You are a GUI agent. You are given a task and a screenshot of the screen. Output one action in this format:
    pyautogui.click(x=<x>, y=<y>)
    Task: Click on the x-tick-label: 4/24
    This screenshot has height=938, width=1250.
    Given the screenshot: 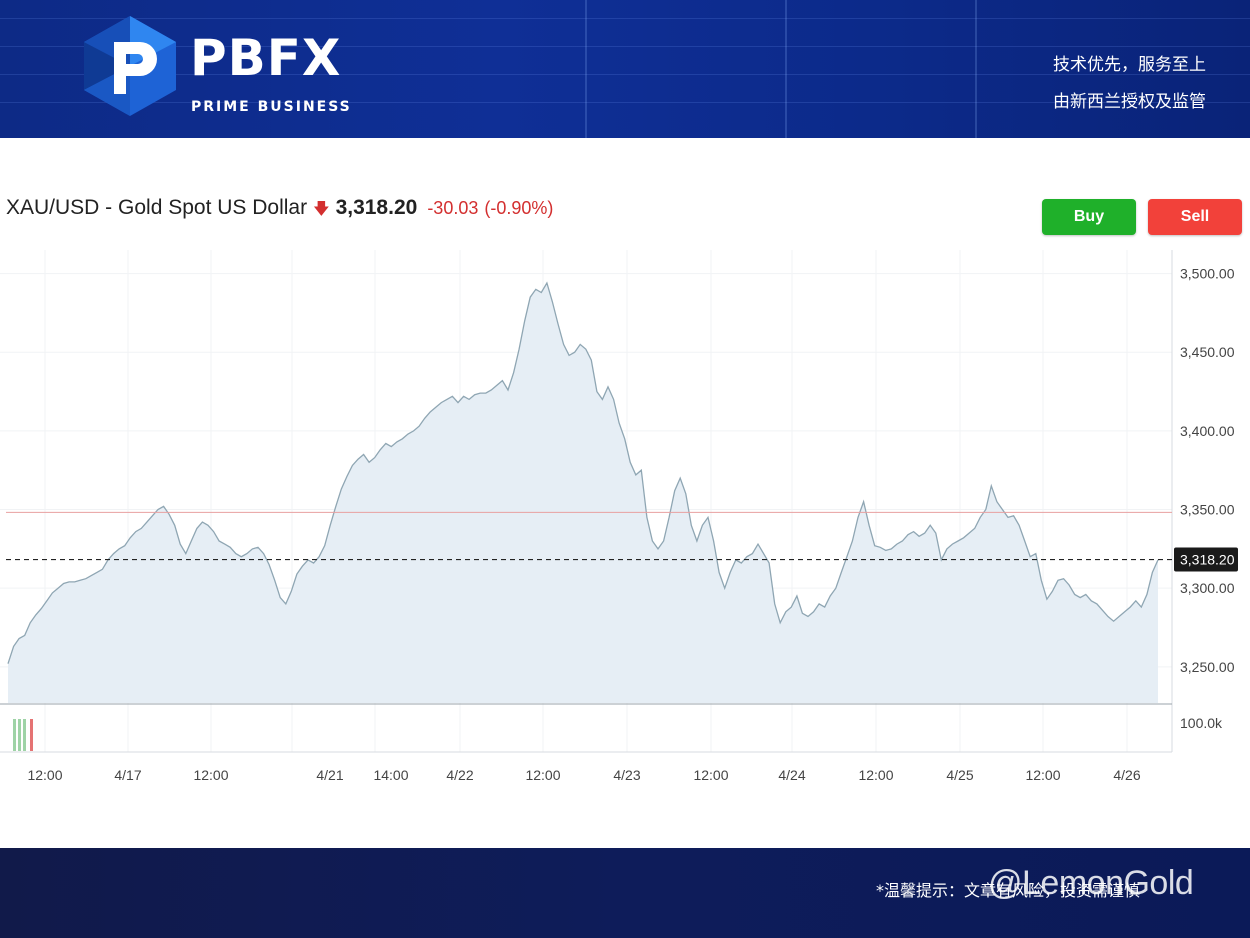 What is the action you would take?
    pyautogui.click(x=791, y=775)
    